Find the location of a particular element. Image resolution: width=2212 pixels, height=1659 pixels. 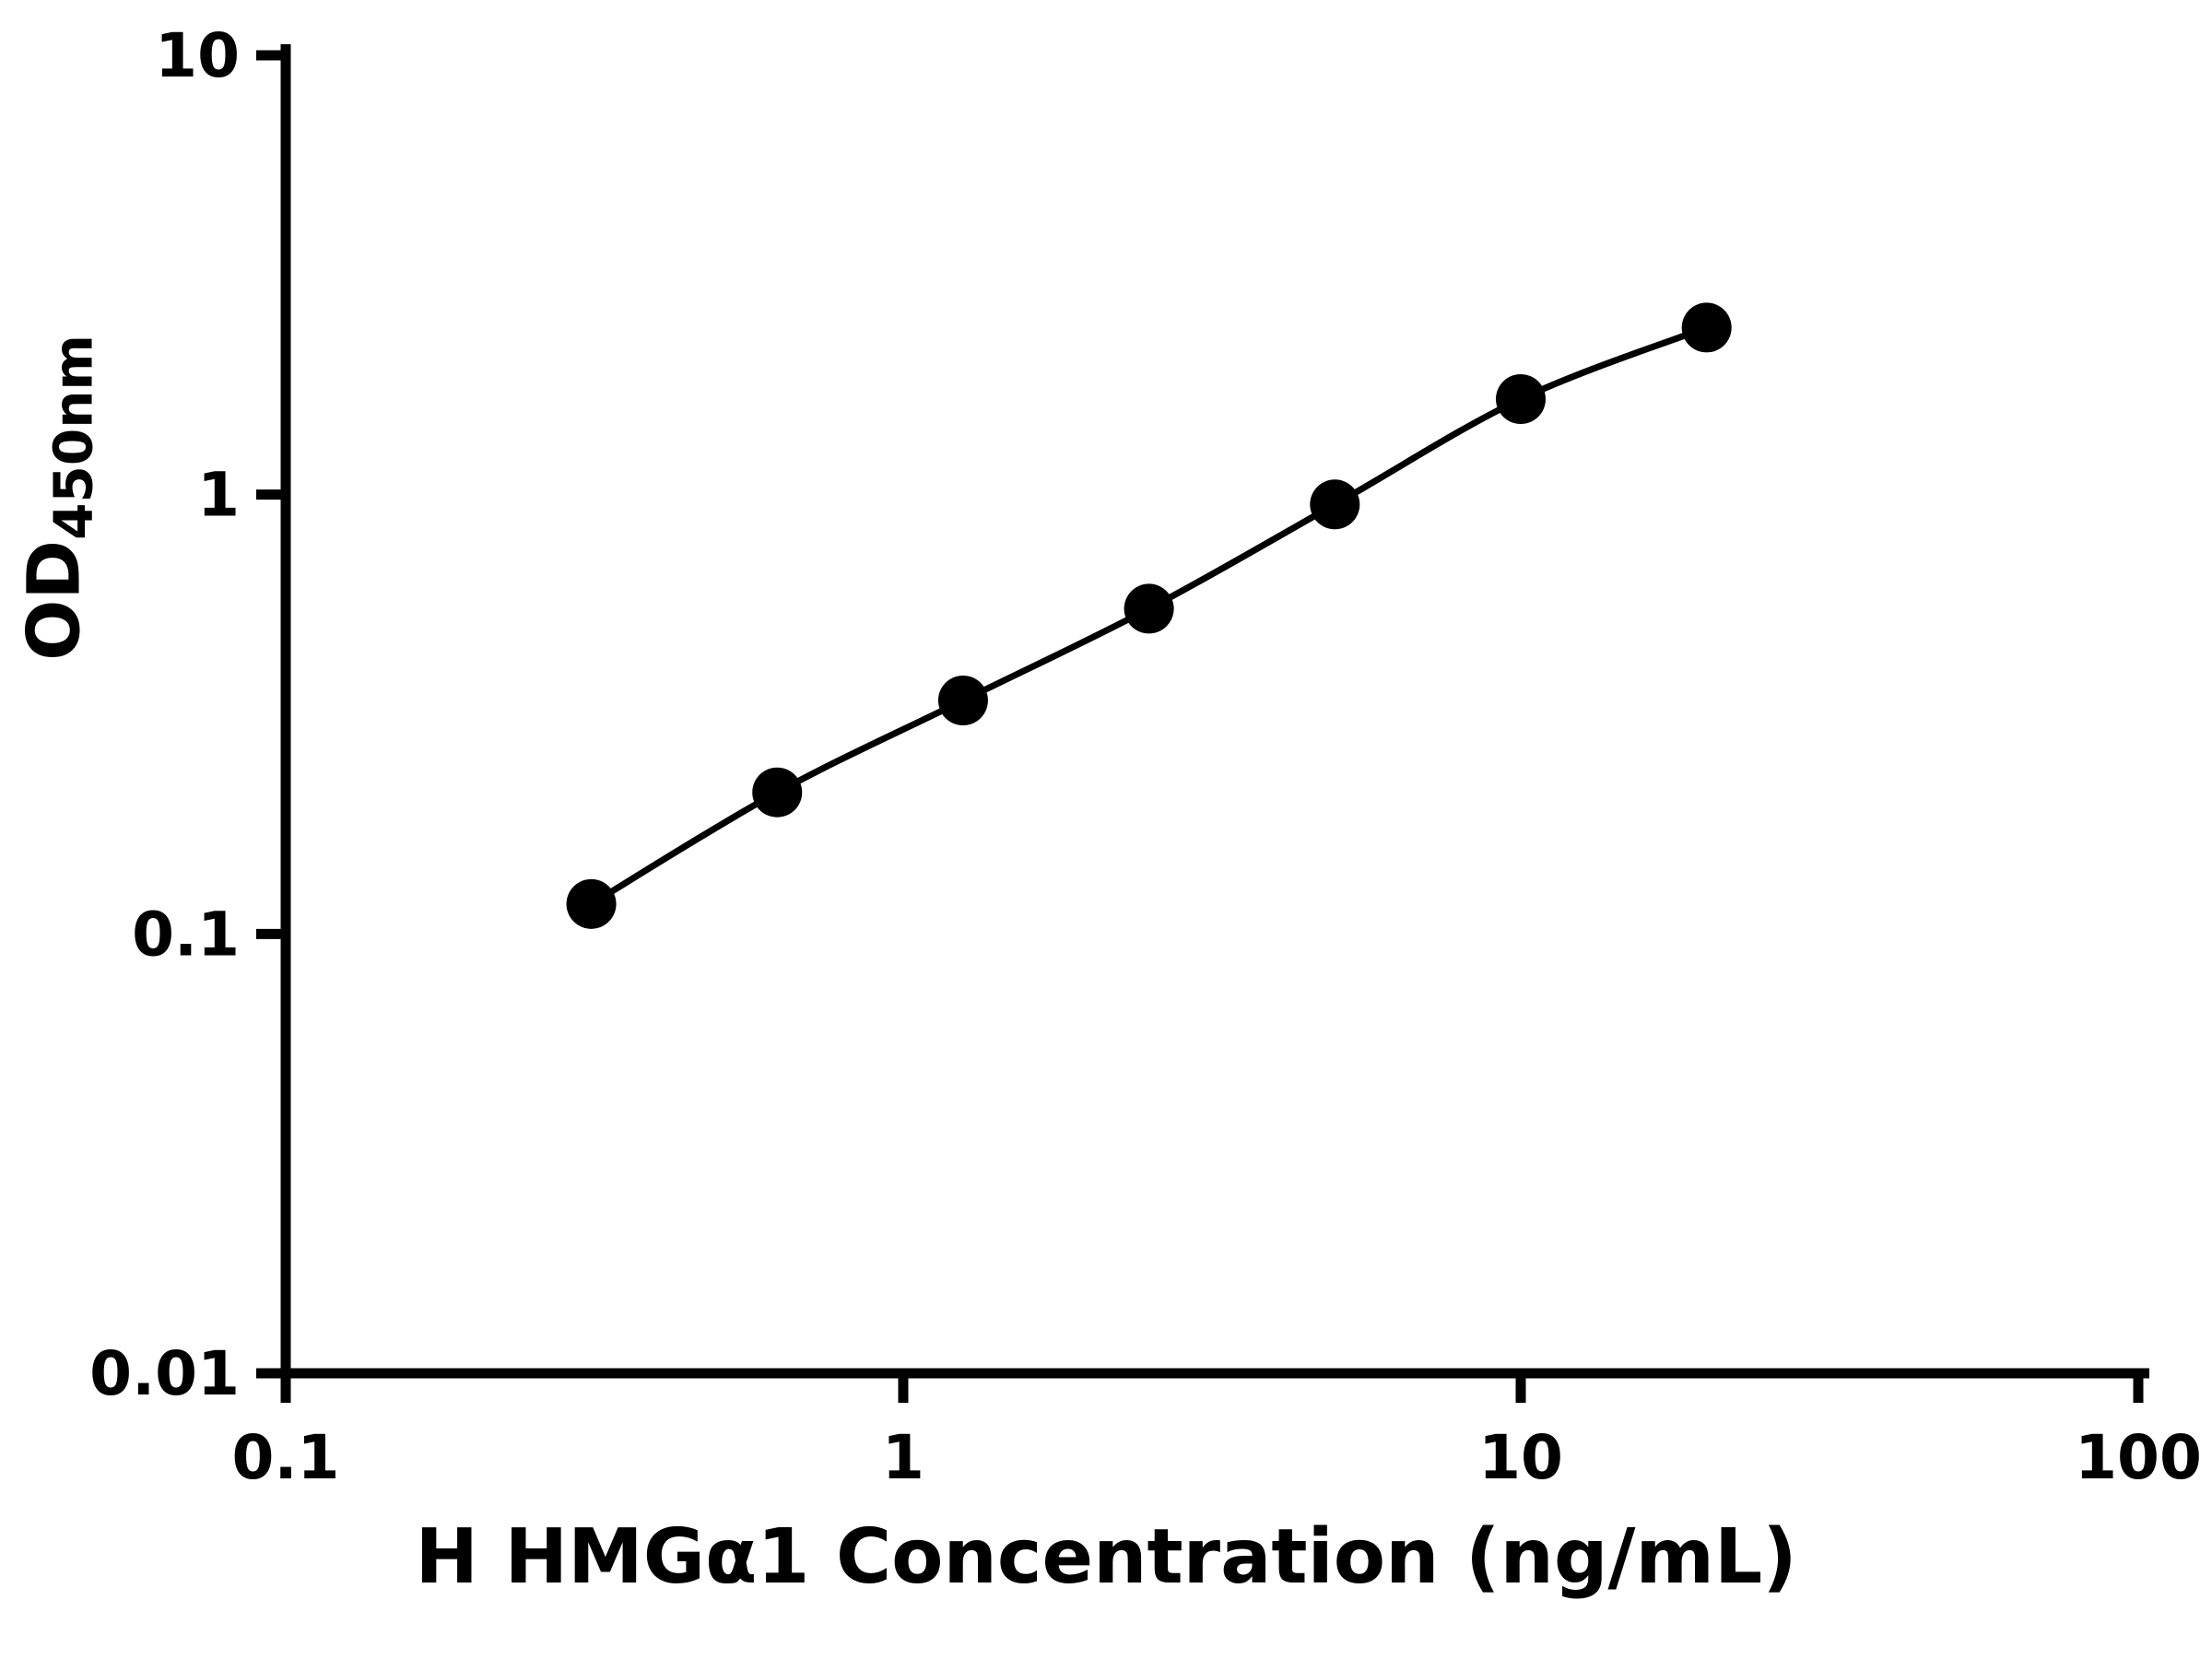

y-axis-label: OD450nm is located at coordinates (59, 498).